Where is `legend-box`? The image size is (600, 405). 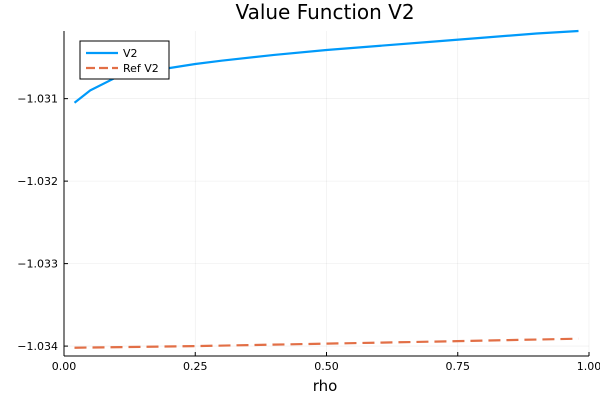 legend-box is located at coordinates (124, 60).